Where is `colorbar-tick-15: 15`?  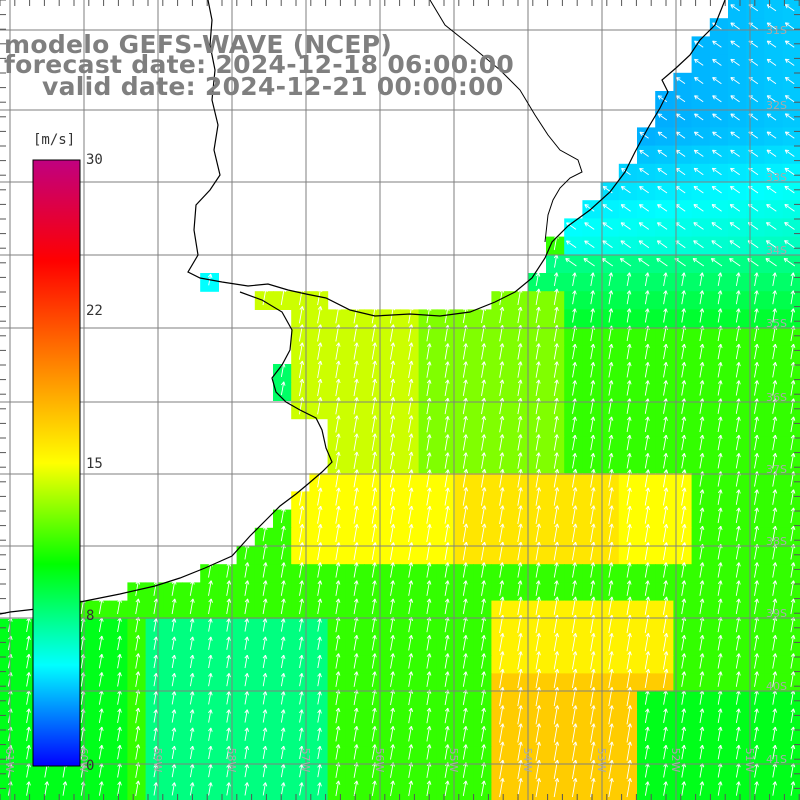
colorbar-tick-15: 15 is located at coordinates (94, 464).